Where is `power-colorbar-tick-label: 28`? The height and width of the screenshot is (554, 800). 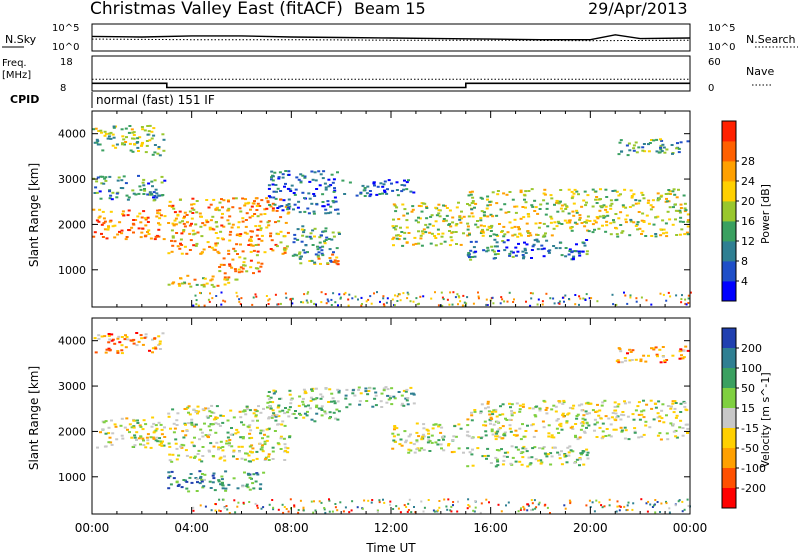
power-colorbar-tick-label: 28 is located at coordinates (748, 161).